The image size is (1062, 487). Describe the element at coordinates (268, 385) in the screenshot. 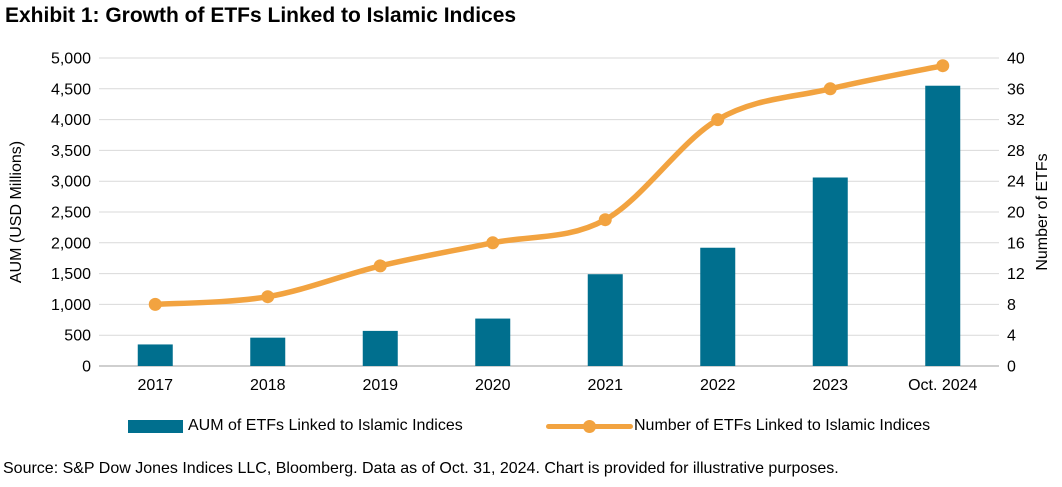

I see `x-axis-category-label: 2018` at that location.